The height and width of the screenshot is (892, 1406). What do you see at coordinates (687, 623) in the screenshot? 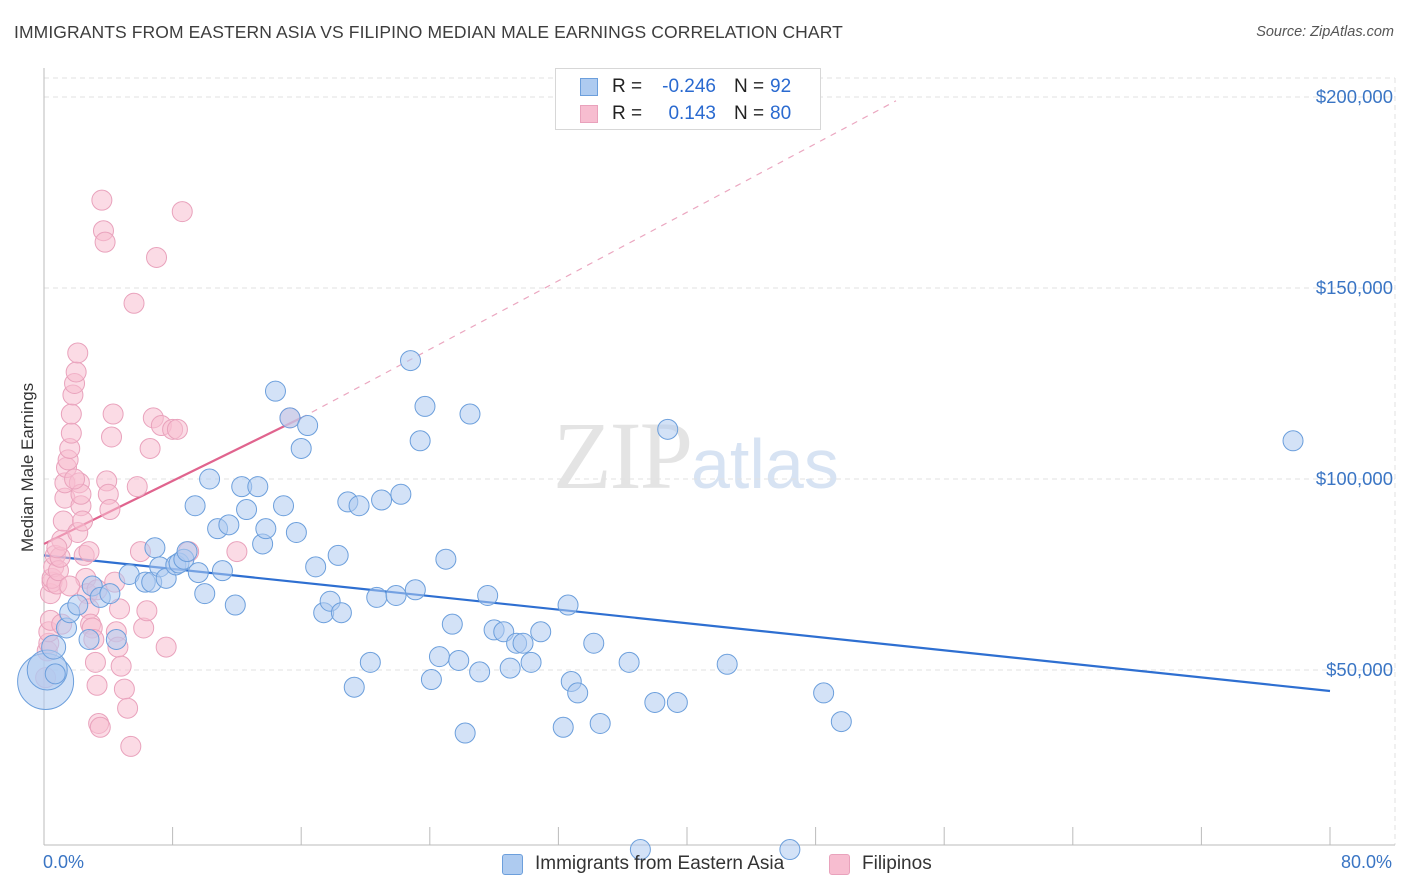
I see `eastern-asia-trend-line` at bounding box center [687, 623].